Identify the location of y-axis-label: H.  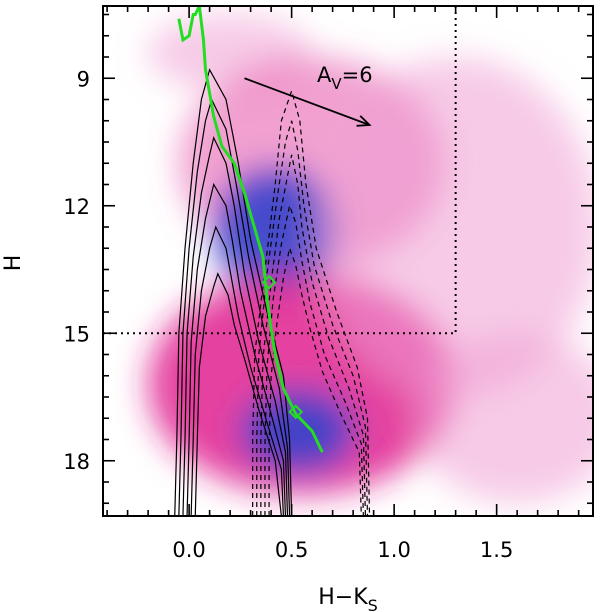
(13, 263).